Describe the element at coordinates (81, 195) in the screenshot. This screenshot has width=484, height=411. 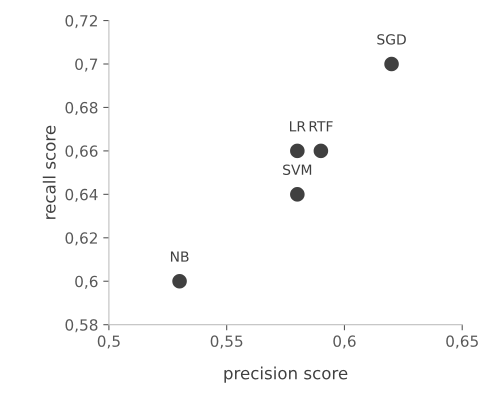
I see `y-tick-label: 0,64` at that location.